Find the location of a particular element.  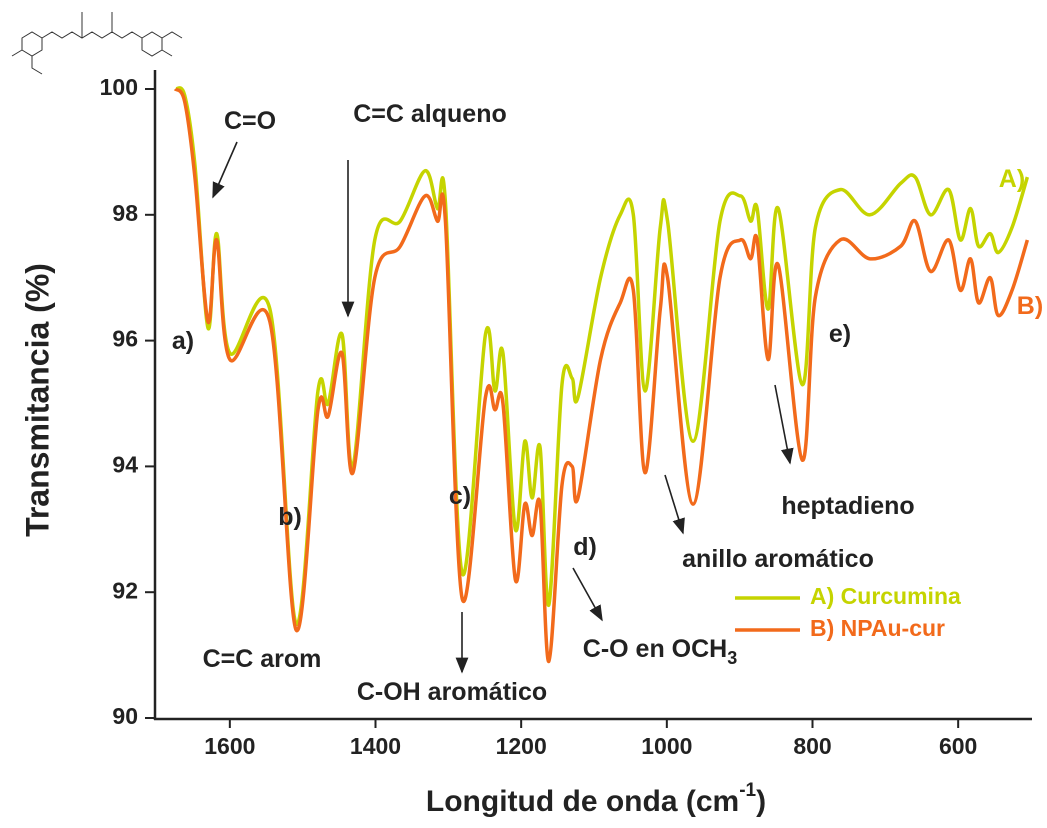

y-tick-label: 98 is located at coordinates (125, 213).